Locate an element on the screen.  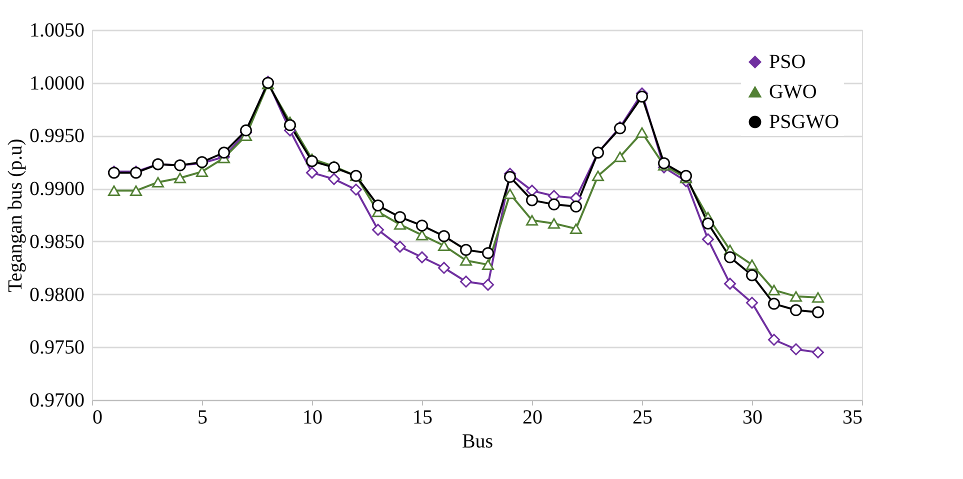
x-tick-label: 15 is located at coordinates (422, 417).